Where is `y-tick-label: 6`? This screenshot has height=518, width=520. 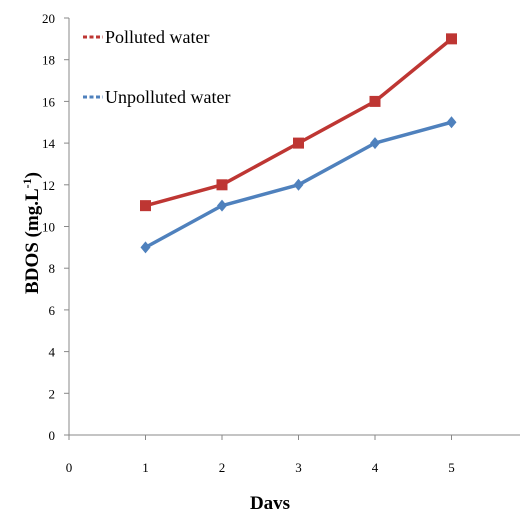
y-tick-label: 6 is located at coordinates (52, 310).